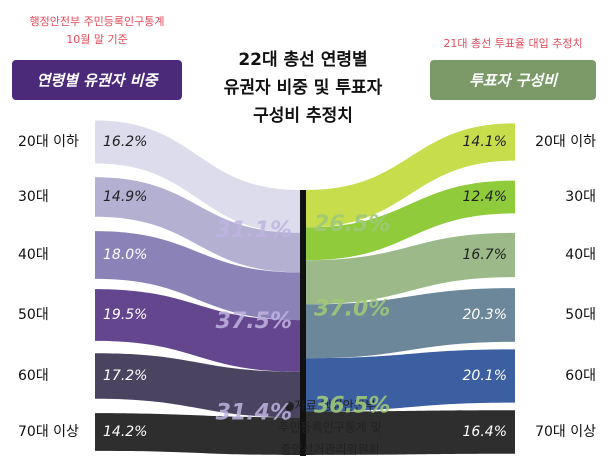 This screenshot has width=610, height=468. What do you see at coordinates (254, 321) in the screenshot?
I see `group-label: 37.5%` at bounding box center [254, 321].